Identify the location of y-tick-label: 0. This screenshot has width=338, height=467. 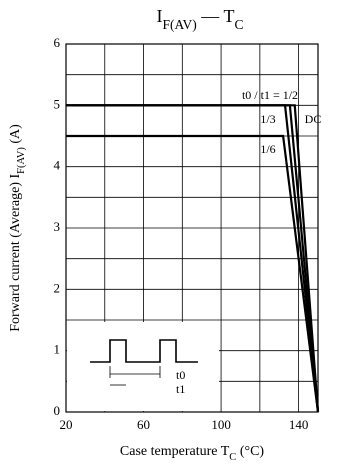
(57, 410).